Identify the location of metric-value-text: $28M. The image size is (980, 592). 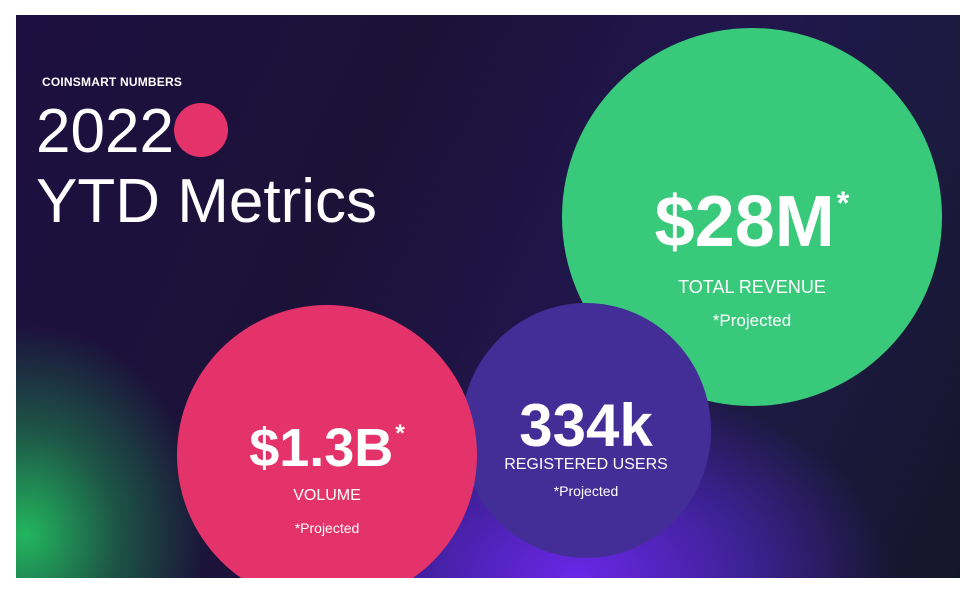
(744, 222).